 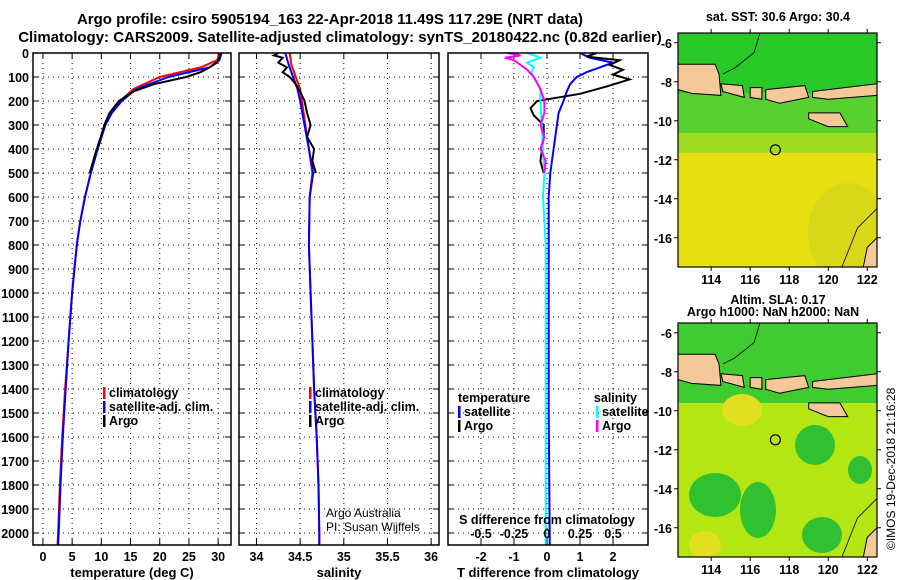 What do you see at coordinates (18, 222) in the screenshot?
I see `y-tick-label: 700` at bounding box center [18, 222].